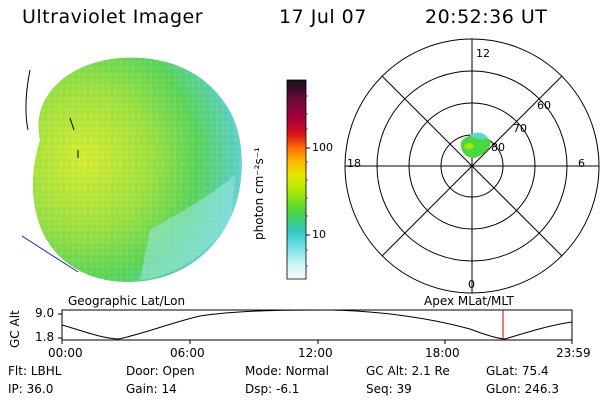 The image size is (600, 400). Describe the element at coordinates (573, 353) in the screenshot. I see `time-tick-2359: 23:59` at that location.